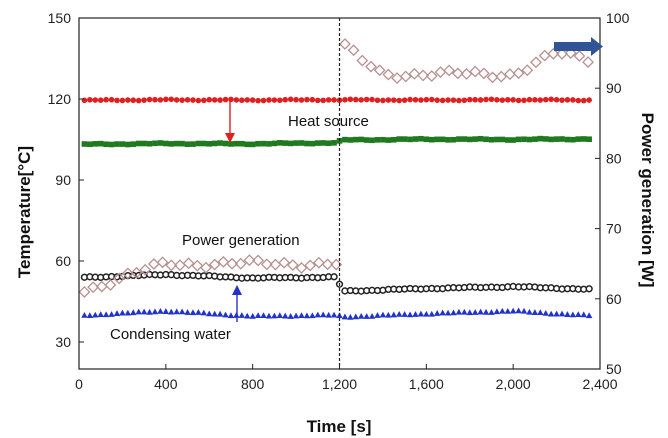 The height and width of the screenshot is (438, 668). I want to click on x-tick-label: 2,400, so click(599, 384).